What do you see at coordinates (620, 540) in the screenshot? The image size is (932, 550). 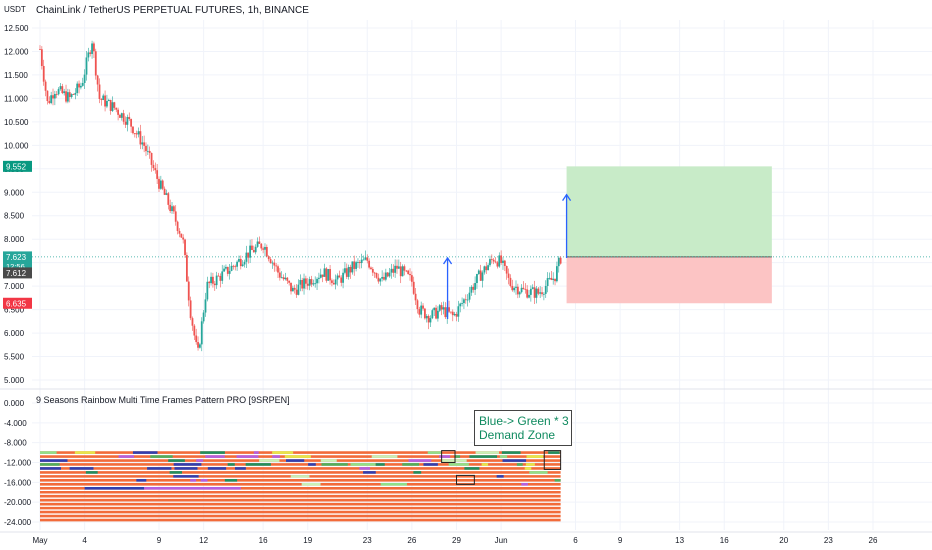 I see `time-tick-label: 9` at bounding box center [620, 540].